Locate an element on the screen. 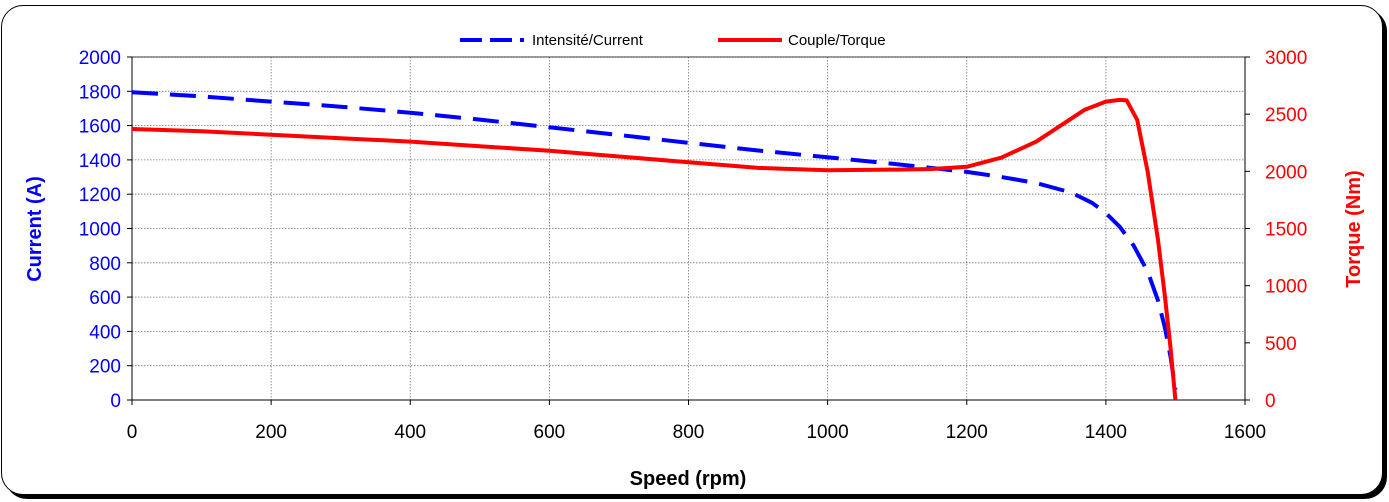 This screenshot has height=502, width=1389. left-y-tick-label: 1000 is located at coordinates (100, 230).